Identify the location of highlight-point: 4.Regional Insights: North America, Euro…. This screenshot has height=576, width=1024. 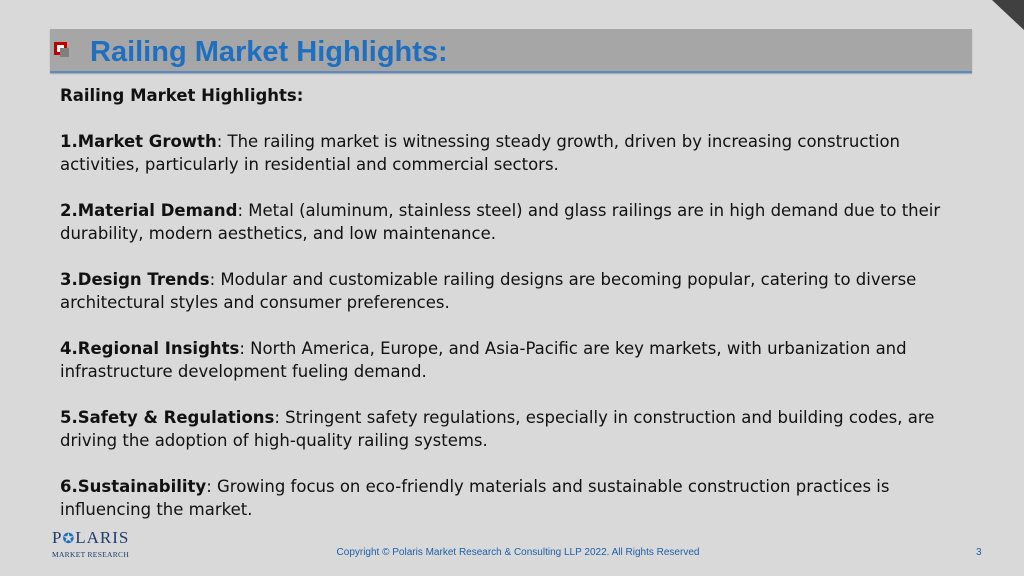
(520, 360).